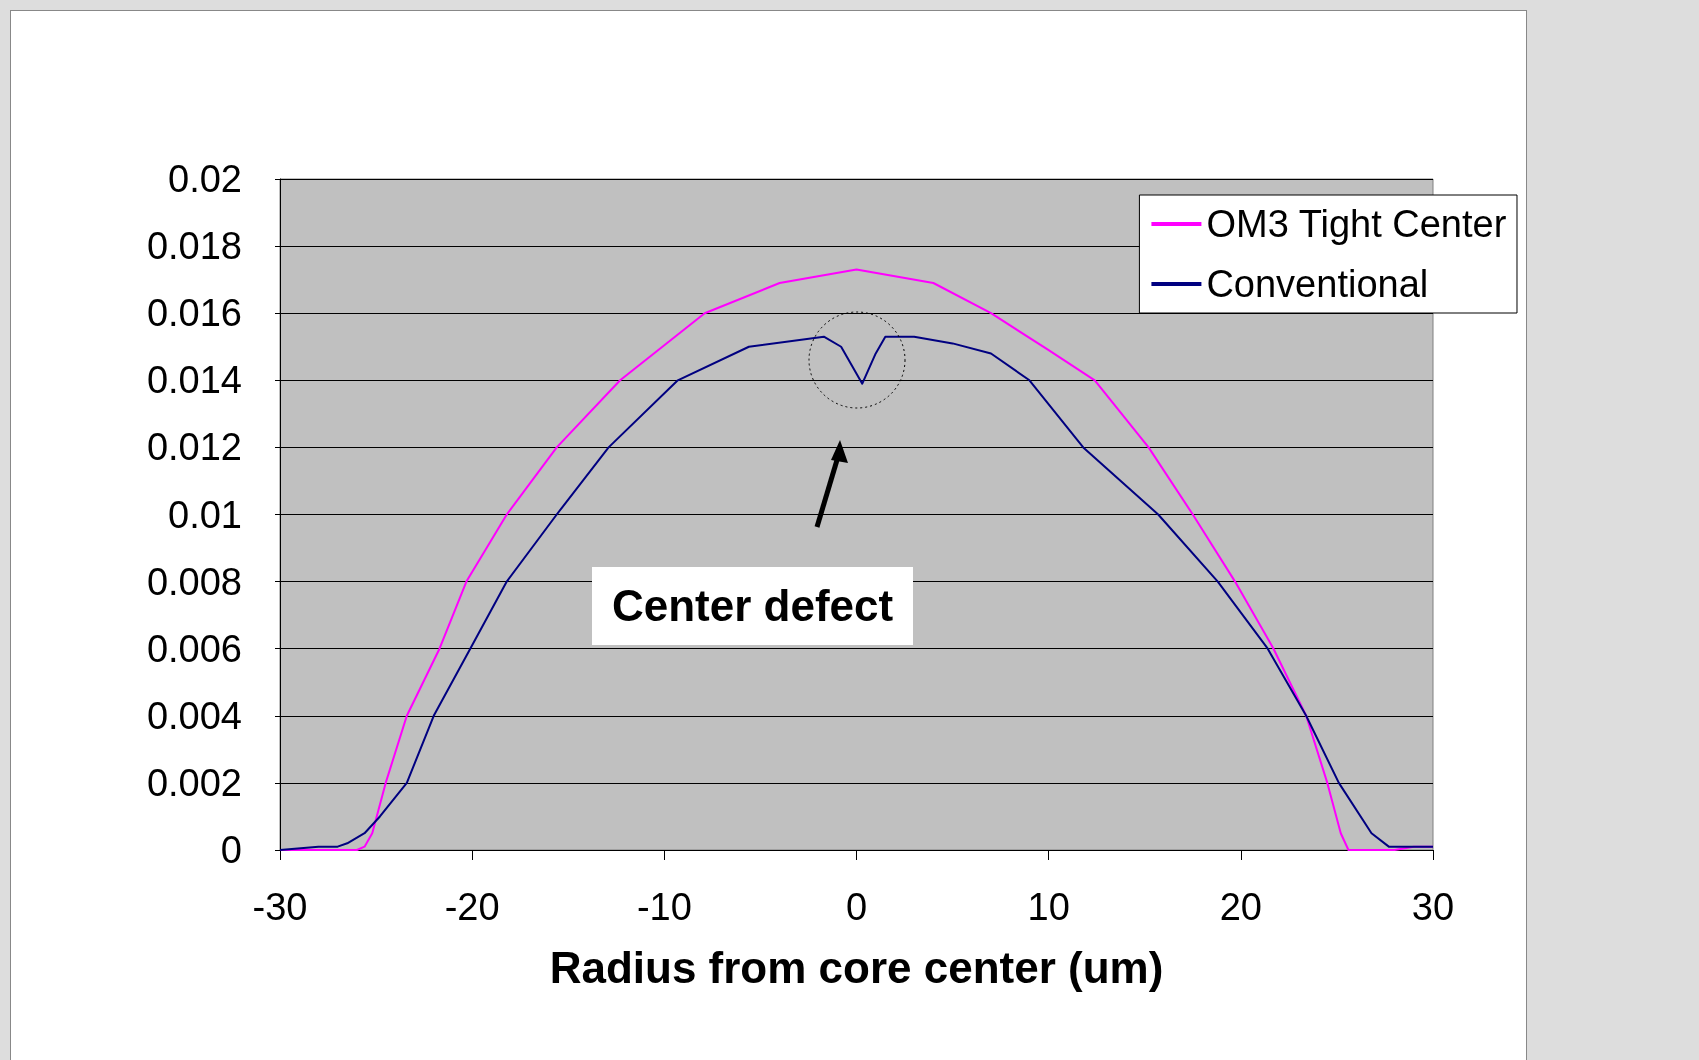 Image resolution: width=1699 pixels, height=1060 pixels. I want to click on y-tick-label: 0.01, so click(205, 514).